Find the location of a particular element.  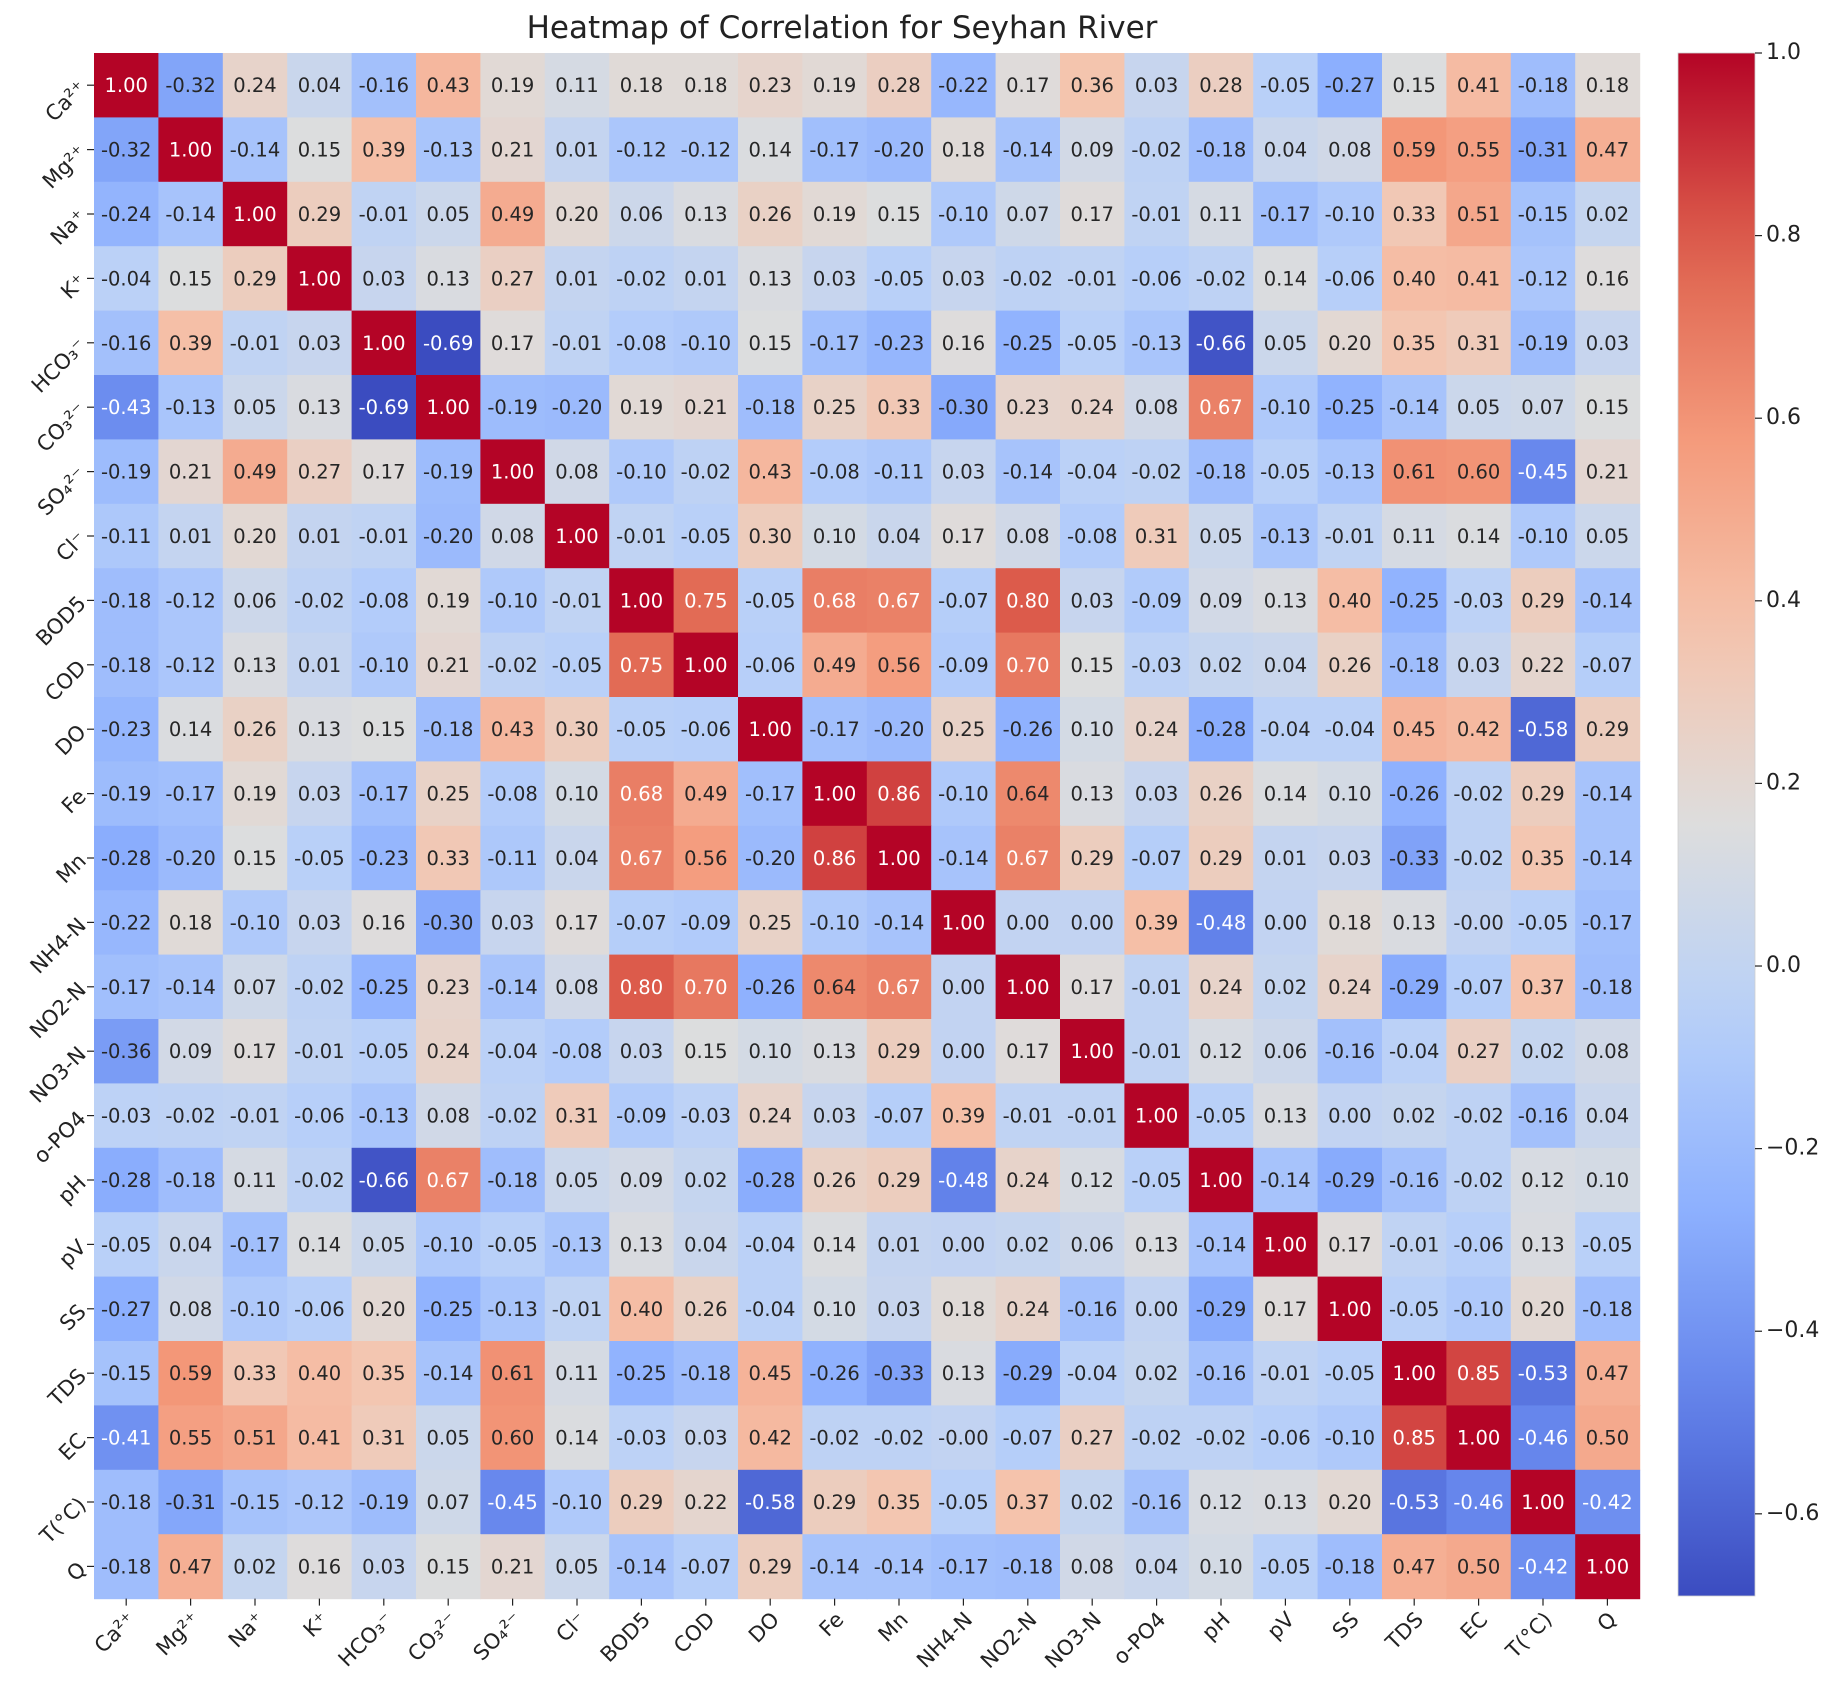

heatmap-cell-value: -0.16 is located at coordinates (1350, 1051).